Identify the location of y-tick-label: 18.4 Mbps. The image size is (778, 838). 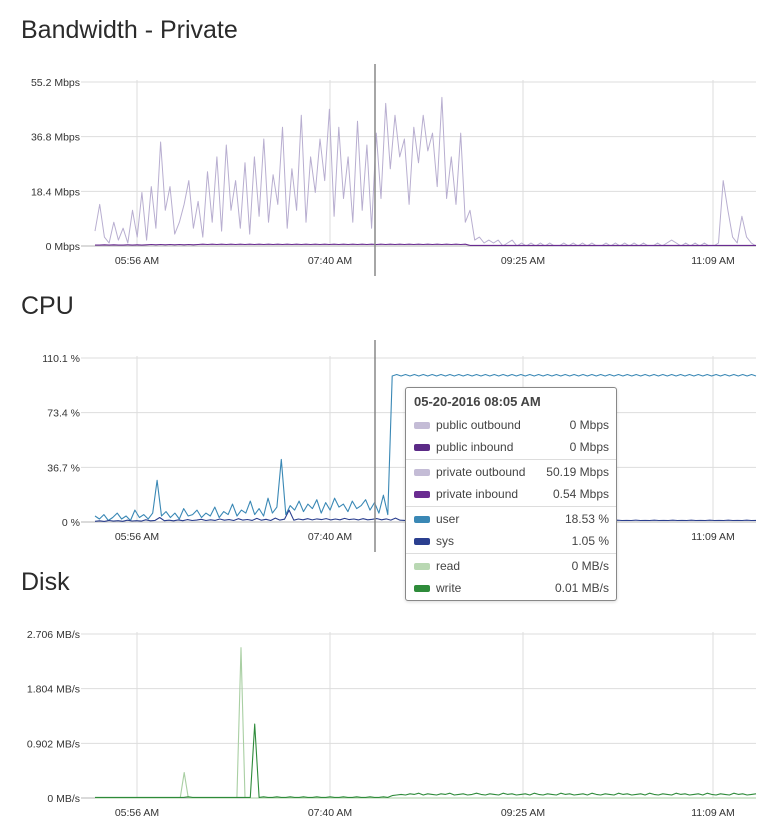
(55, 192).